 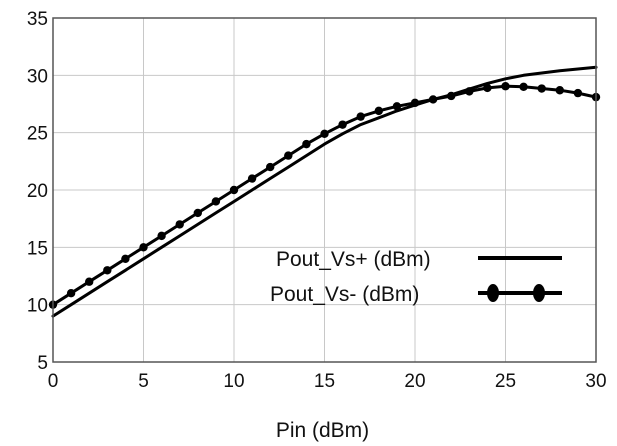 I want to click on y-tick-label: 5, so click(x=42, y=363).